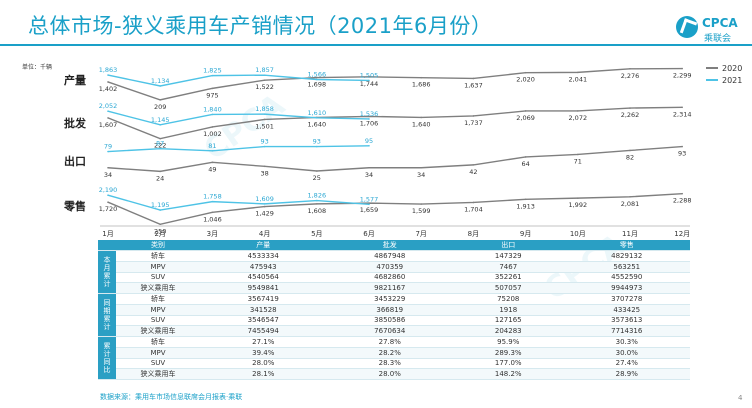  Describe the element at coordinates (212, 134) in the screenshot. I see `data-label-2020: 1,002` at that location.